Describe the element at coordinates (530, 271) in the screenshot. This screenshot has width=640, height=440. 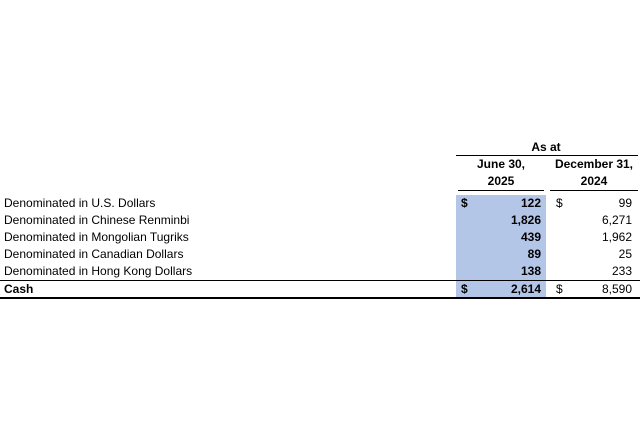
I see `current-value: 138` at that location.